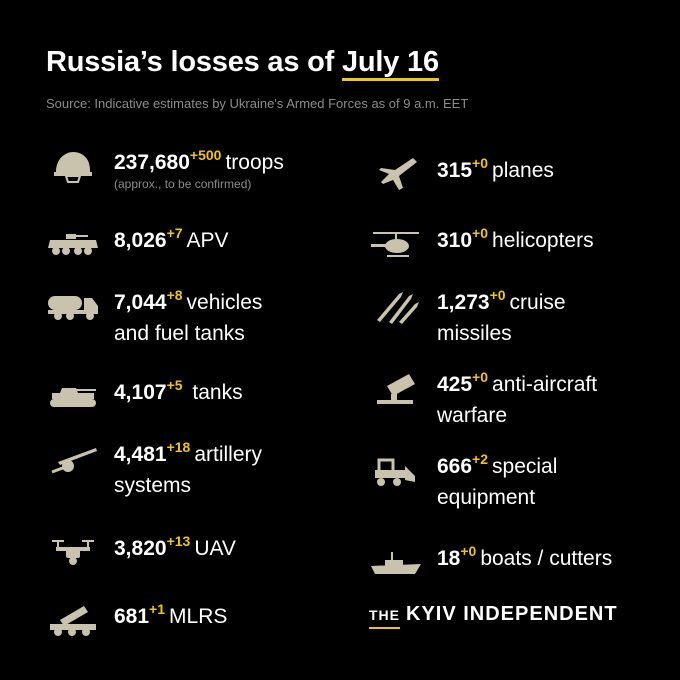 Image resolution: width=680 pixels, height=680 pixels. What do you see at coordinates (523, 170) in the screenshot?
I see `stat-label: planes` at bounding box center [523, 170].